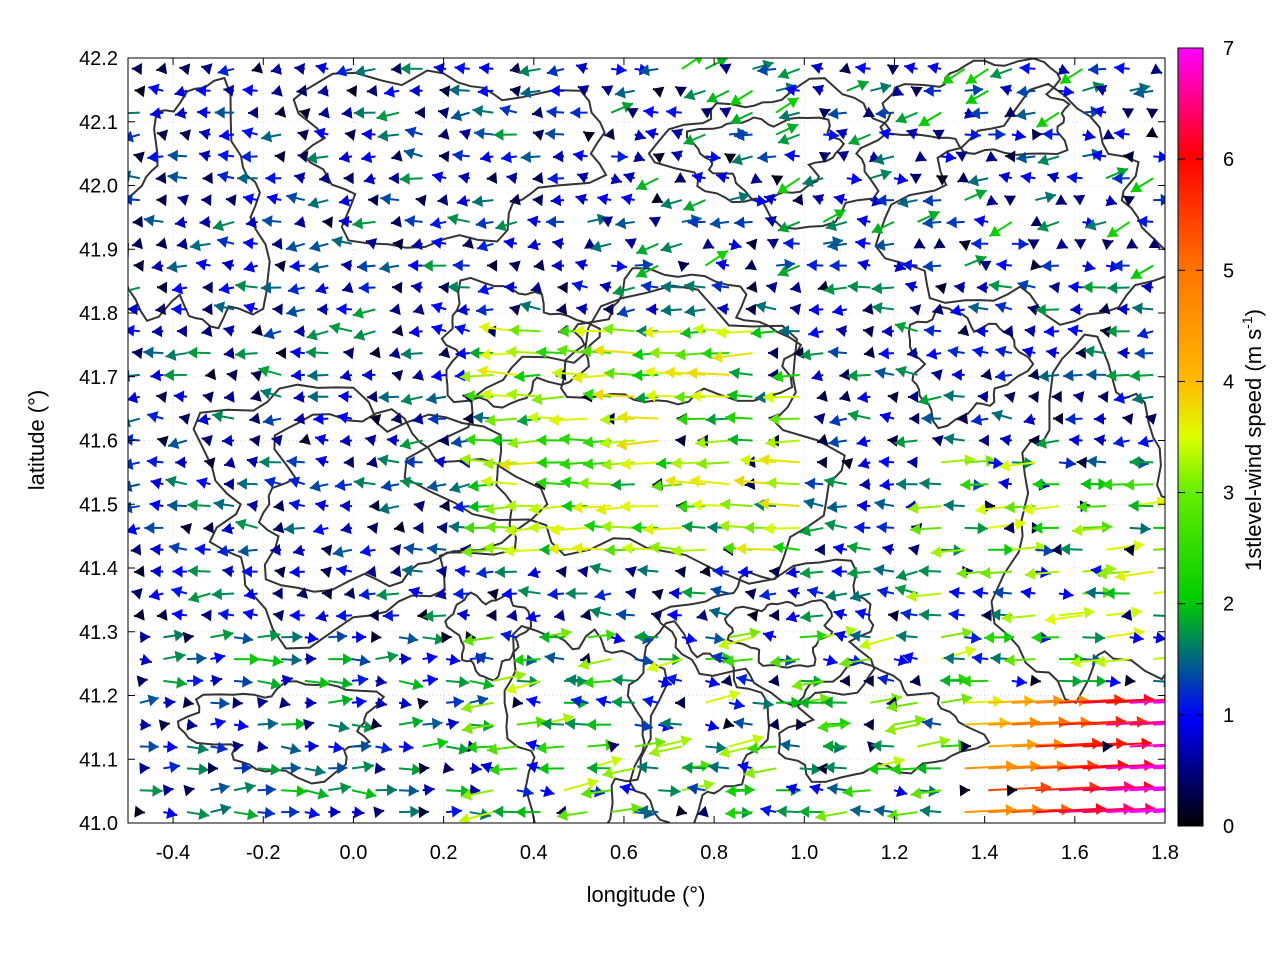 The height and width of the screenshot is (965, 1280). I want to click on y-tick-label: 42.2, so click(98, 59).